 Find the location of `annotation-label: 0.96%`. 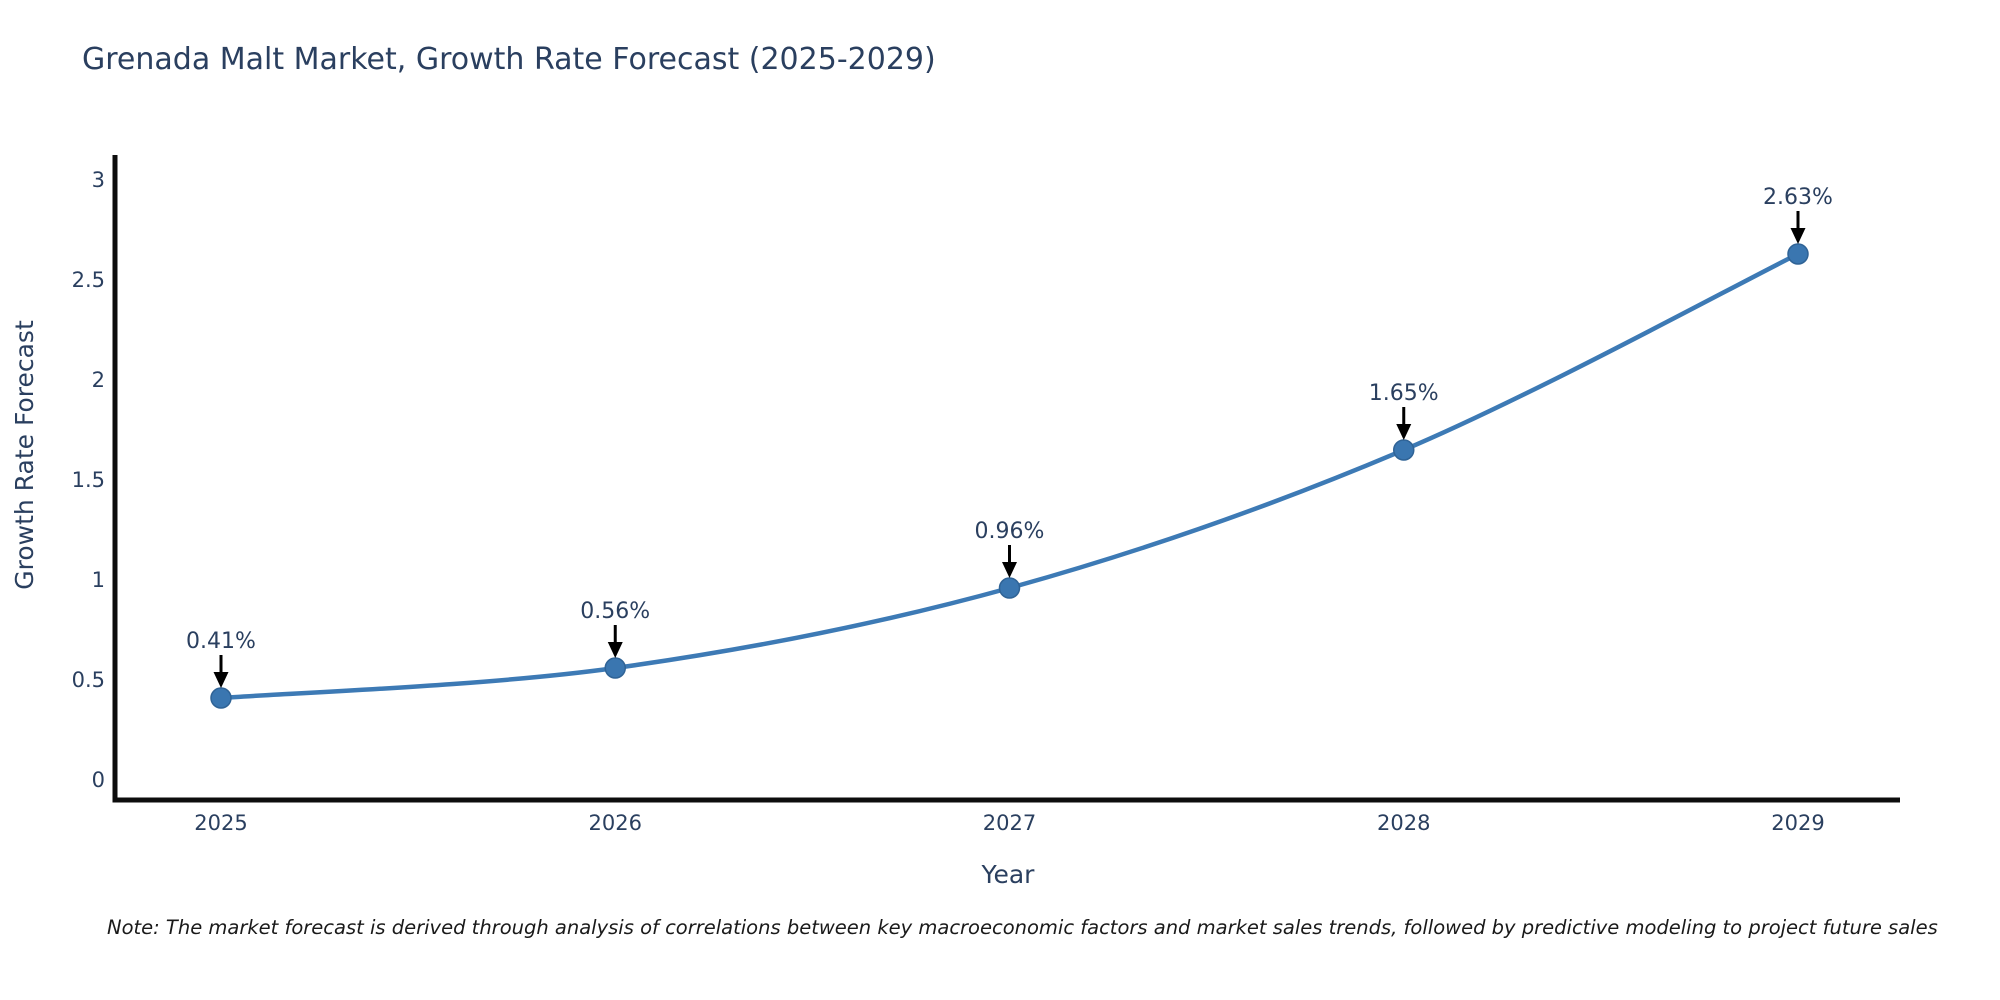

annotation-label: 0.96% is located at coordinates (1010, 531).